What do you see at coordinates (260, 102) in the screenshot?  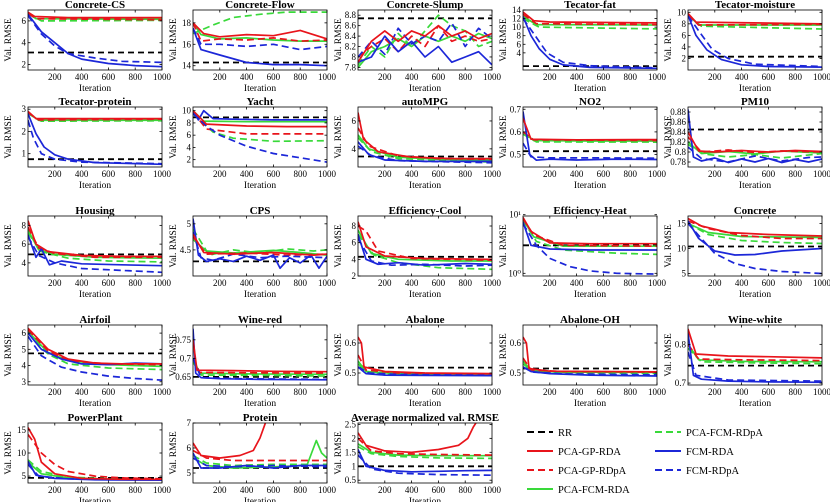 I see `panel-title: Yacht` at bounding box center [260, 102].